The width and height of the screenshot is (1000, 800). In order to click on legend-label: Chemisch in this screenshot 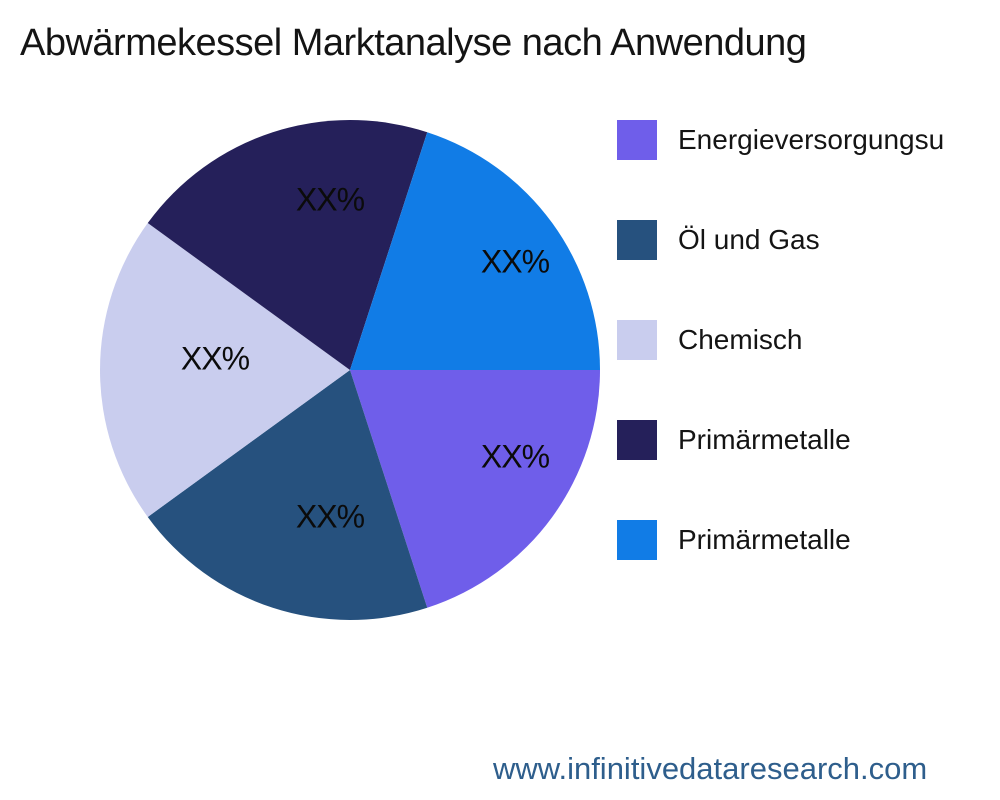, I will do `click(740, 339)`.